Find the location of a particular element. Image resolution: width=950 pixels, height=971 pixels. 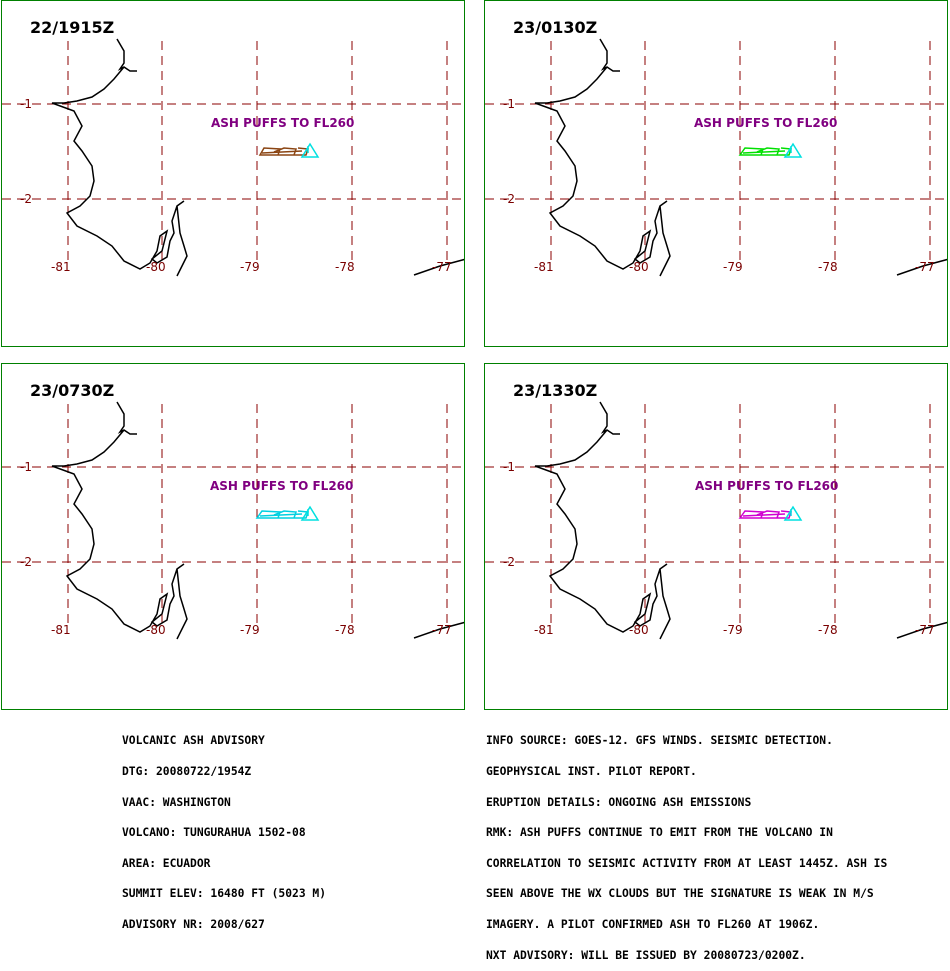

advisory-line: GEOPHYSICAL INST. PILOT REPORT. is located at coordinates (591, 771).